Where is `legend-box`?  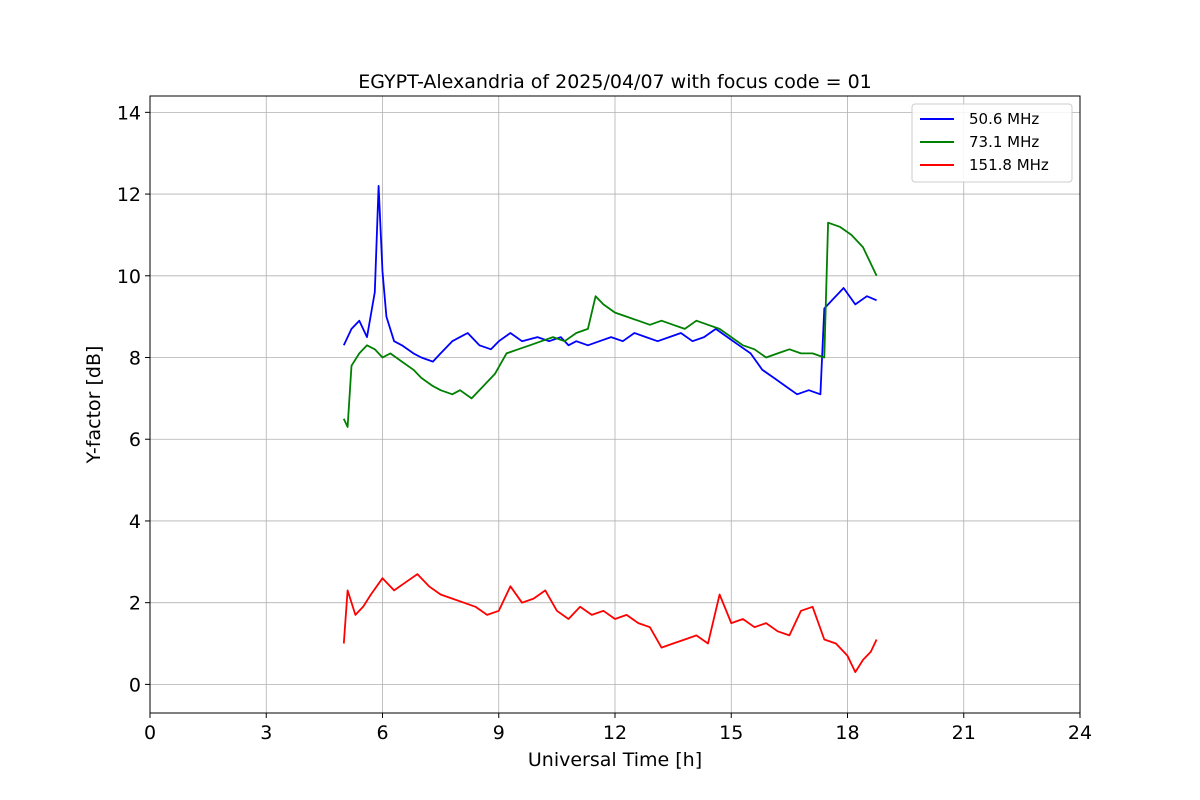
legend-box is located at coordinates (992, 143).